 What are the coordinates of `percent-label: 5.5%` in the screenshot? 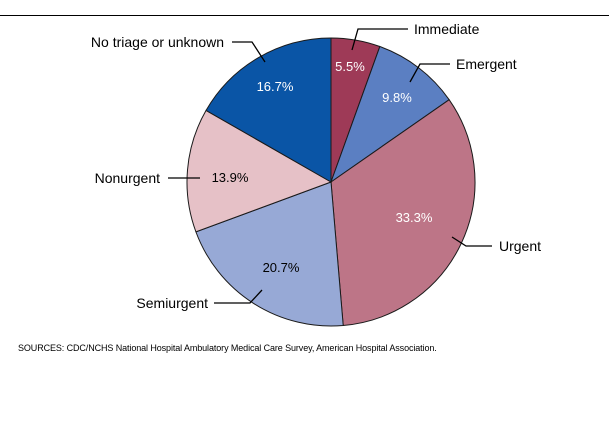 It's located at (350, 66).